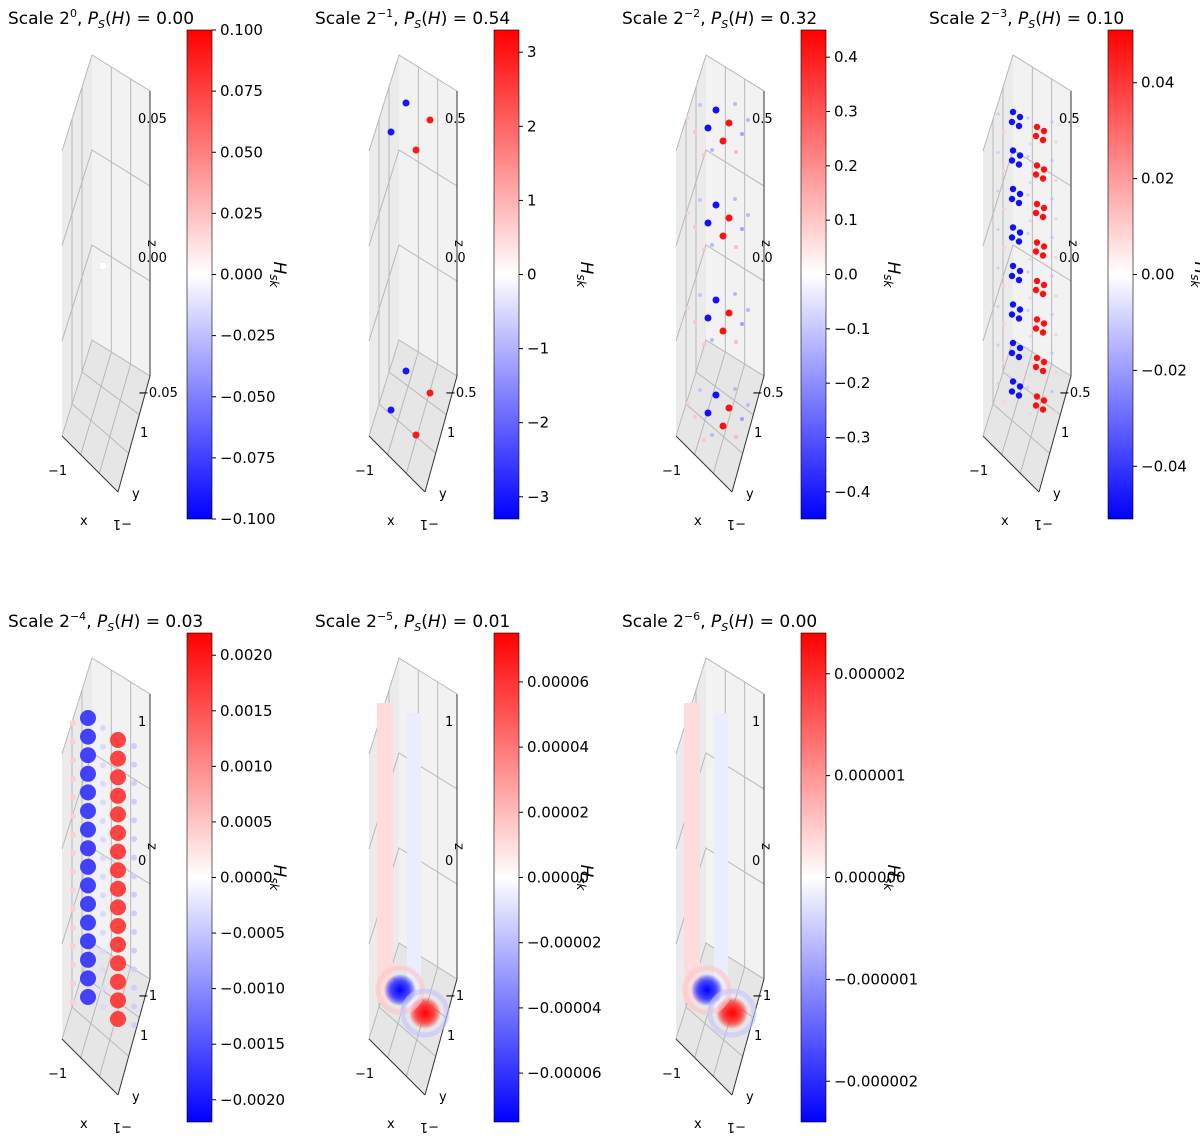 This screenshot has height=1143, width=1200. Describe the element at coordinates (736, 1126) in the screenshot. I see `y-tick-label-rotated: −1` at that location.